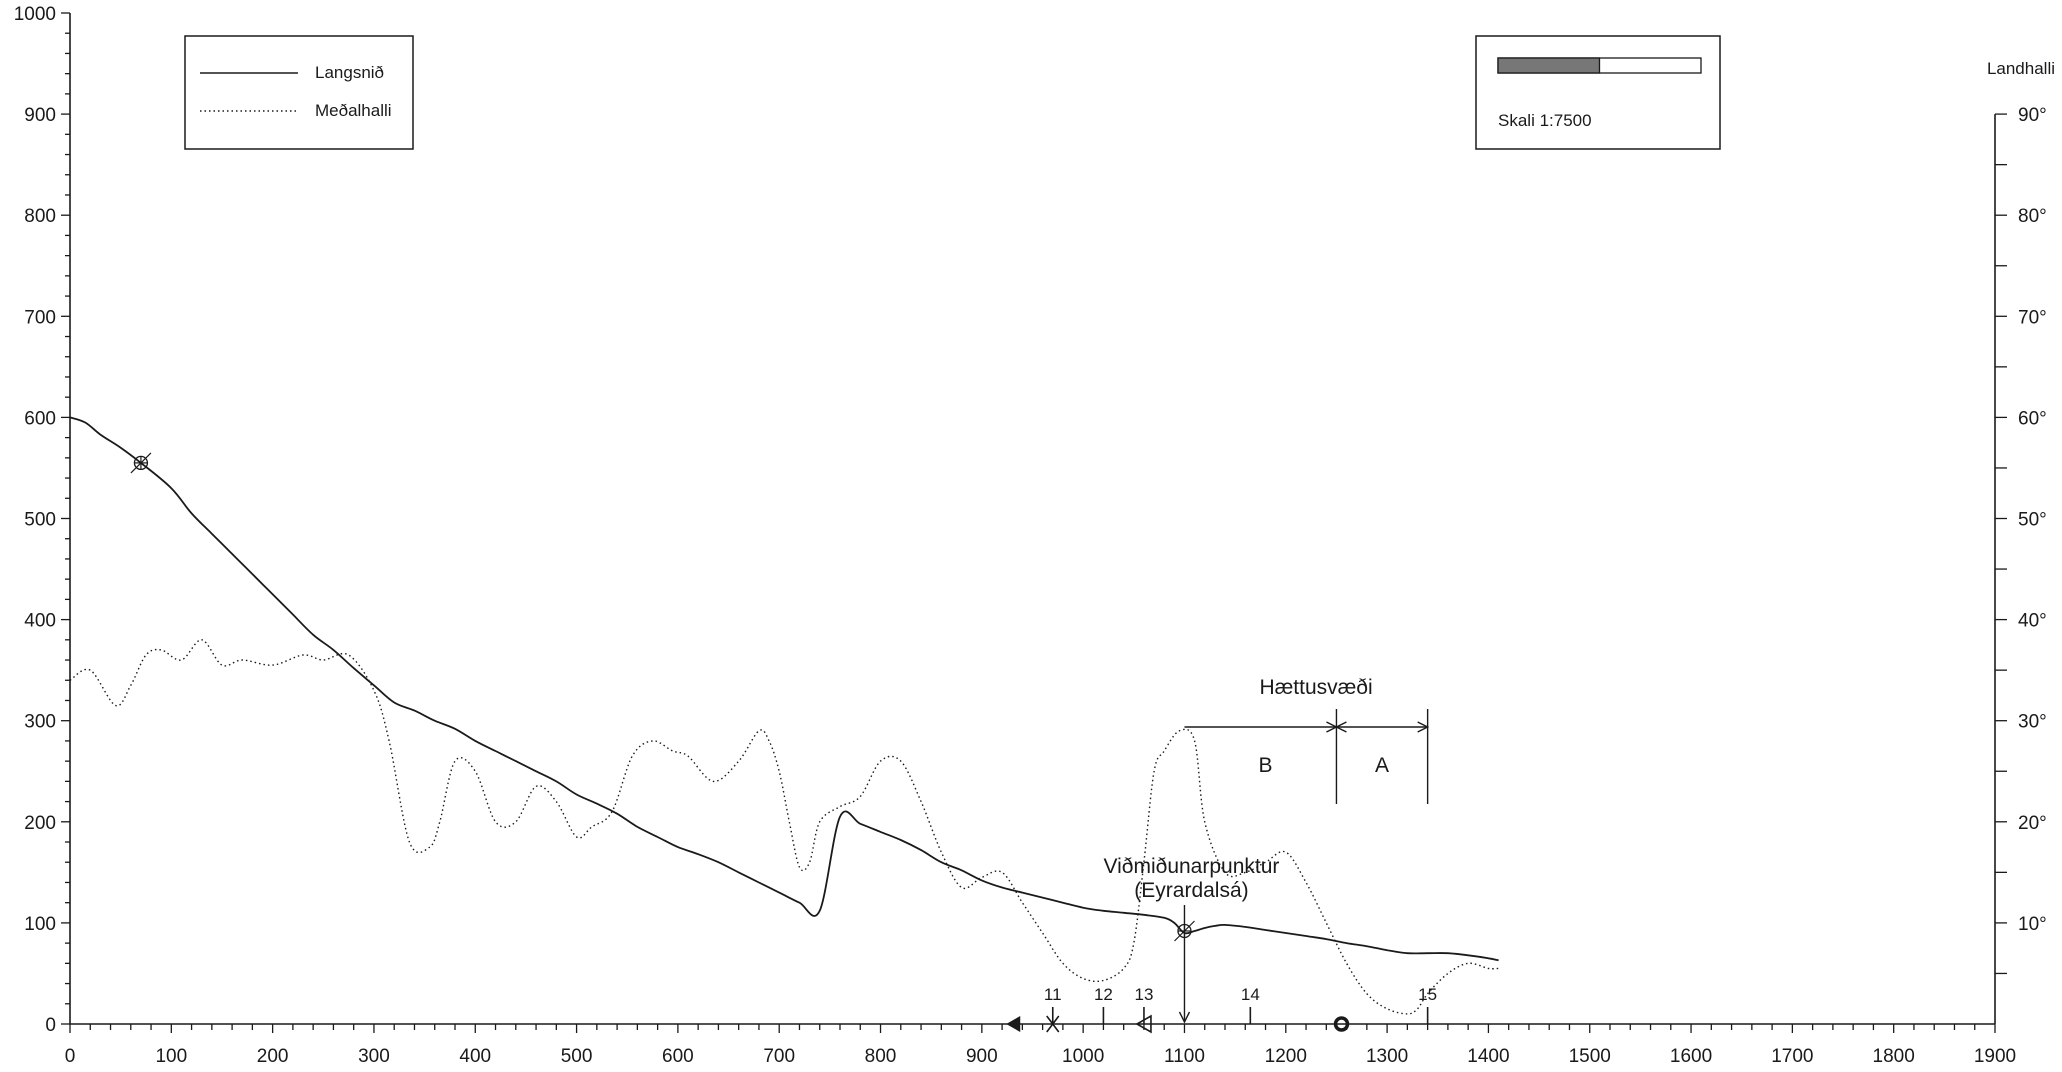  Describe the element at coordinates (40, 722) in the screenshot. I see `y-left-tick-label: 300` at that location.